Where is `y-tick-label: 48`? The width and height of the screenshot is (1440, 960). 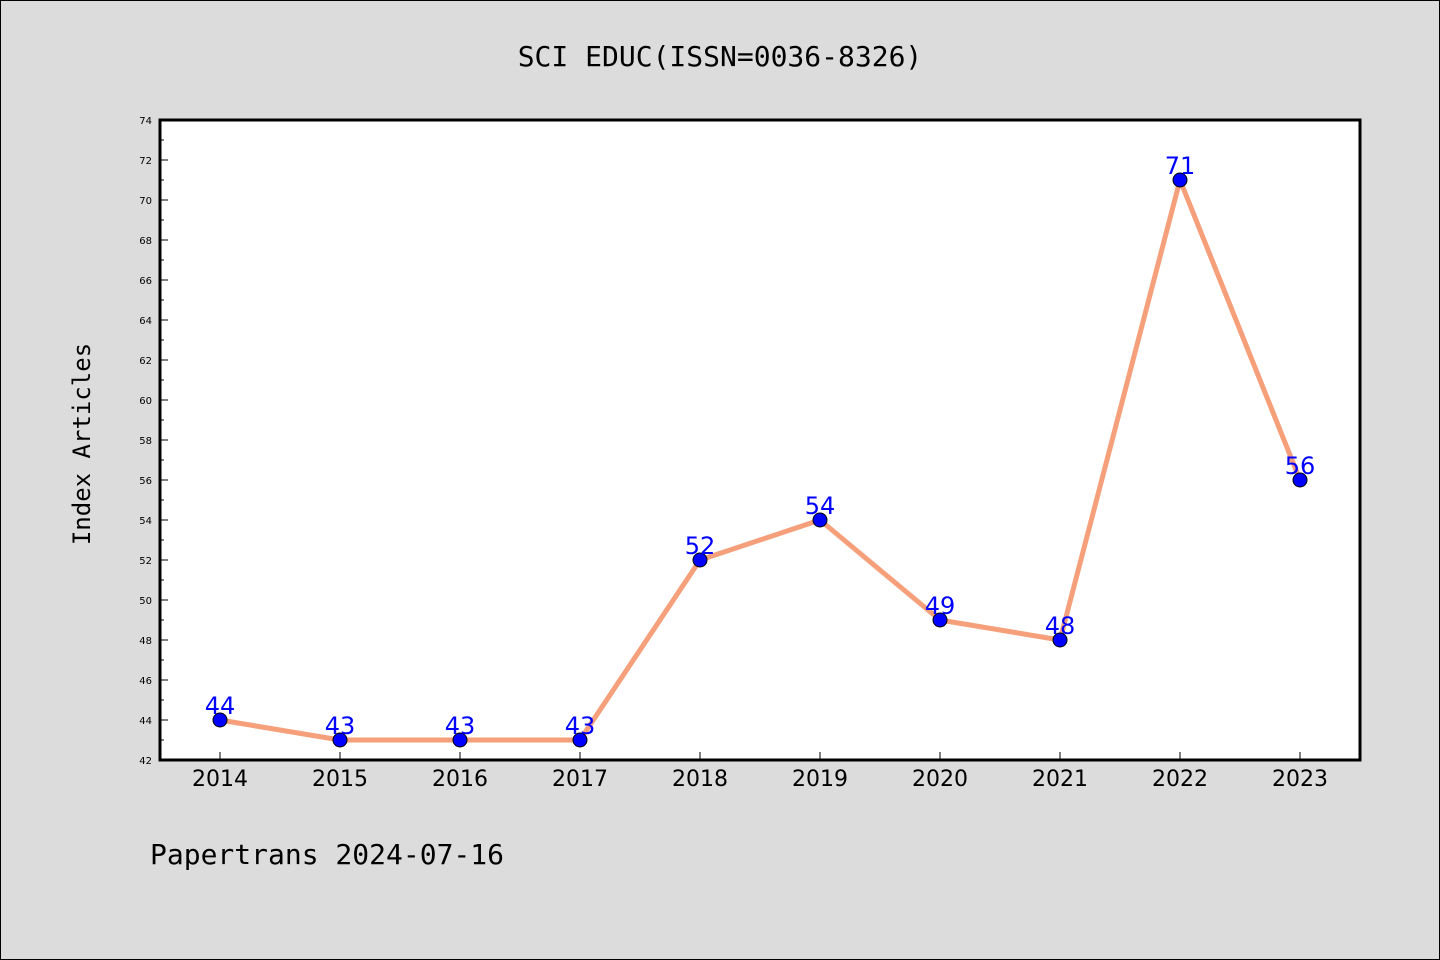
y-tick-label: 48 is located at coordinates (145, 641).